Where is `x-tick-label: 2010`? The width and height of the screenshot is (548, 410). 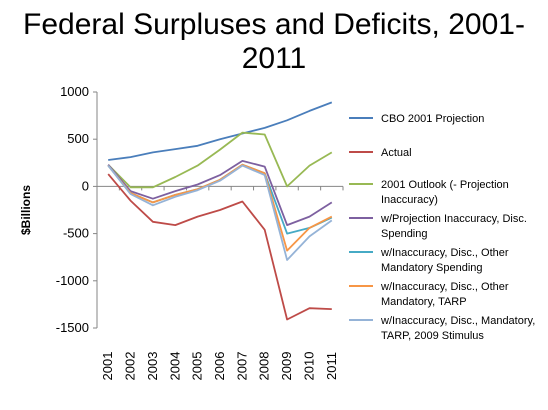
x-tick-label: 2010 is located at coordinates (308, 366).